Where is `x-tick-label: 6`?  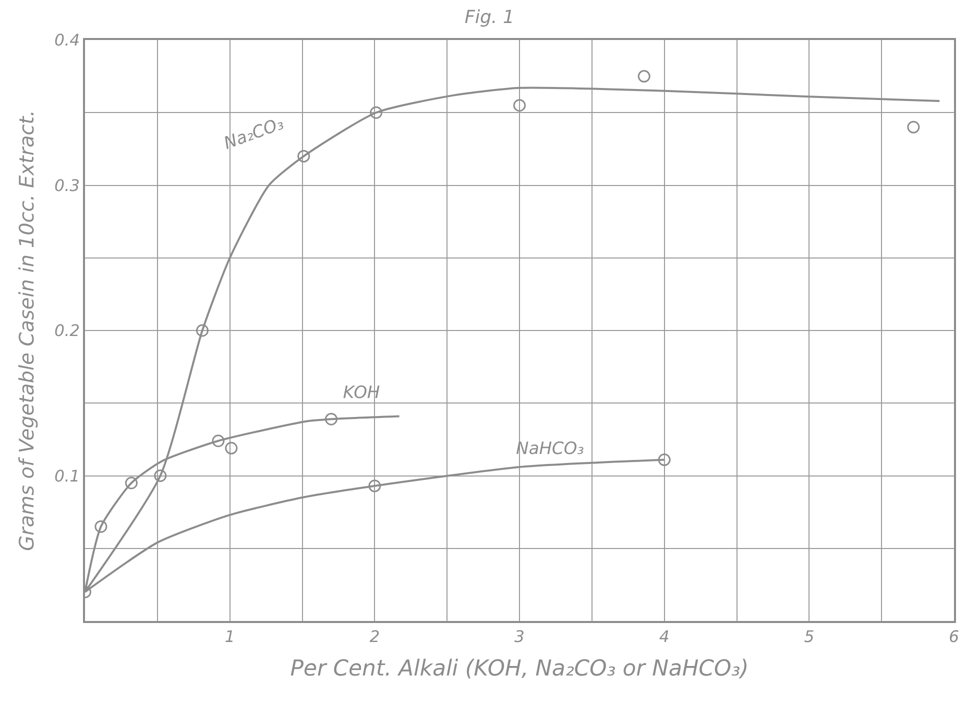 x-tick-label: 6 is located at coordinates (954, 636).